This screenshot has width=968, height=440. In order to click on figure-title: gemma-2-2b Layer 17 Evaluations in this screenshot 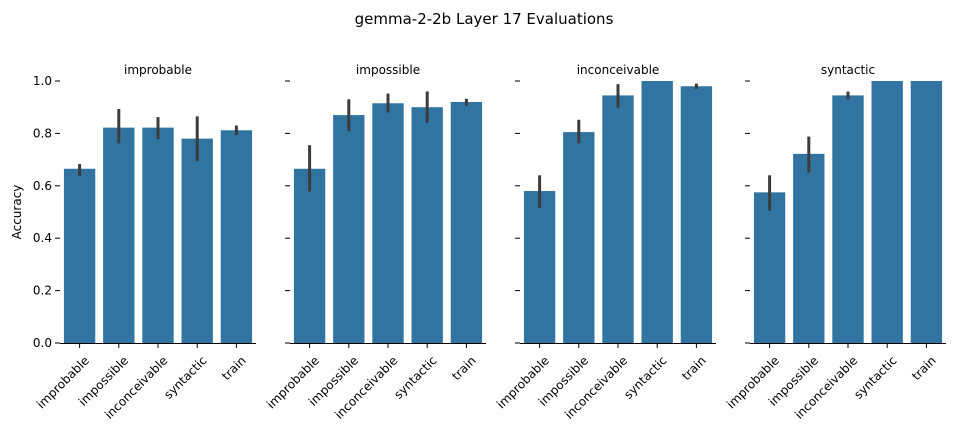, I will do `click(484, 19)`.